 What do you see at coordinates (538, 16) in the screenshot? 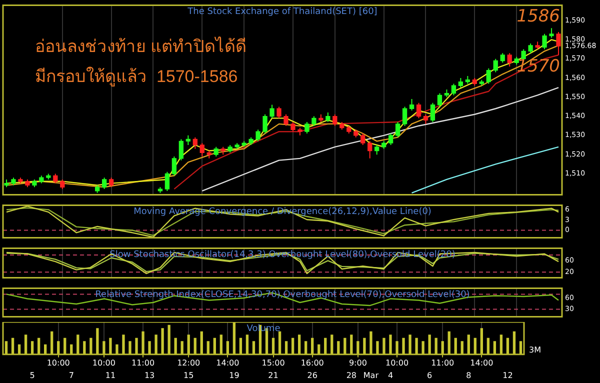
I see `annotation: 1586` at bounding box center [538, 16].